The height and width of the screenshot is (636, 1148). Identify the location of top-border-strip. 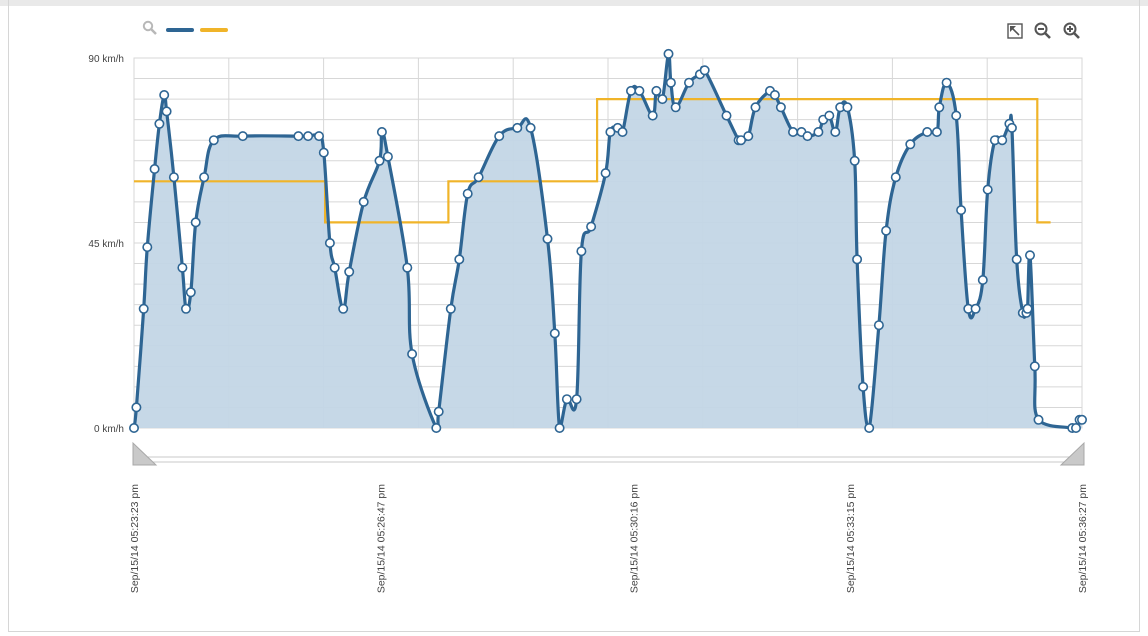
(574, 3).